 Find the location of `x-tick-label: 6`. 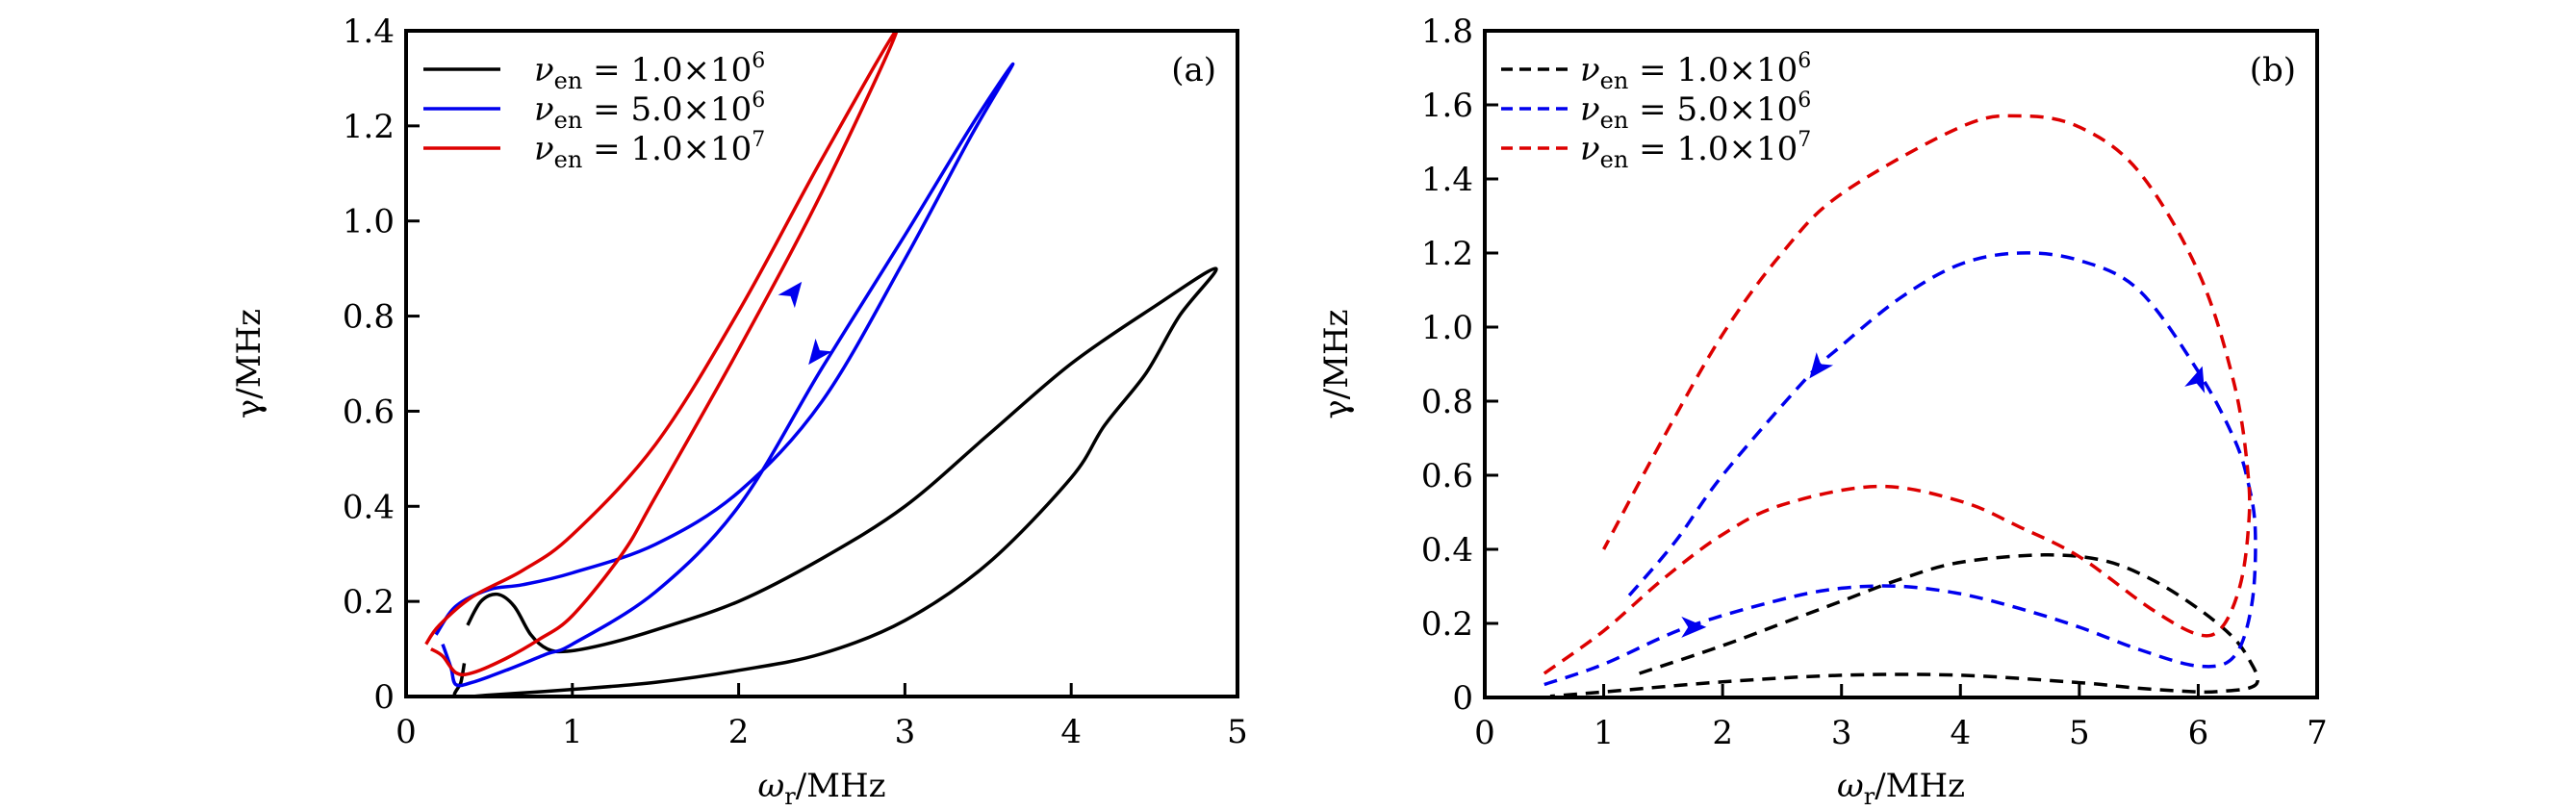

x-tick-label: 6 is located at coordinates (2198, 733).